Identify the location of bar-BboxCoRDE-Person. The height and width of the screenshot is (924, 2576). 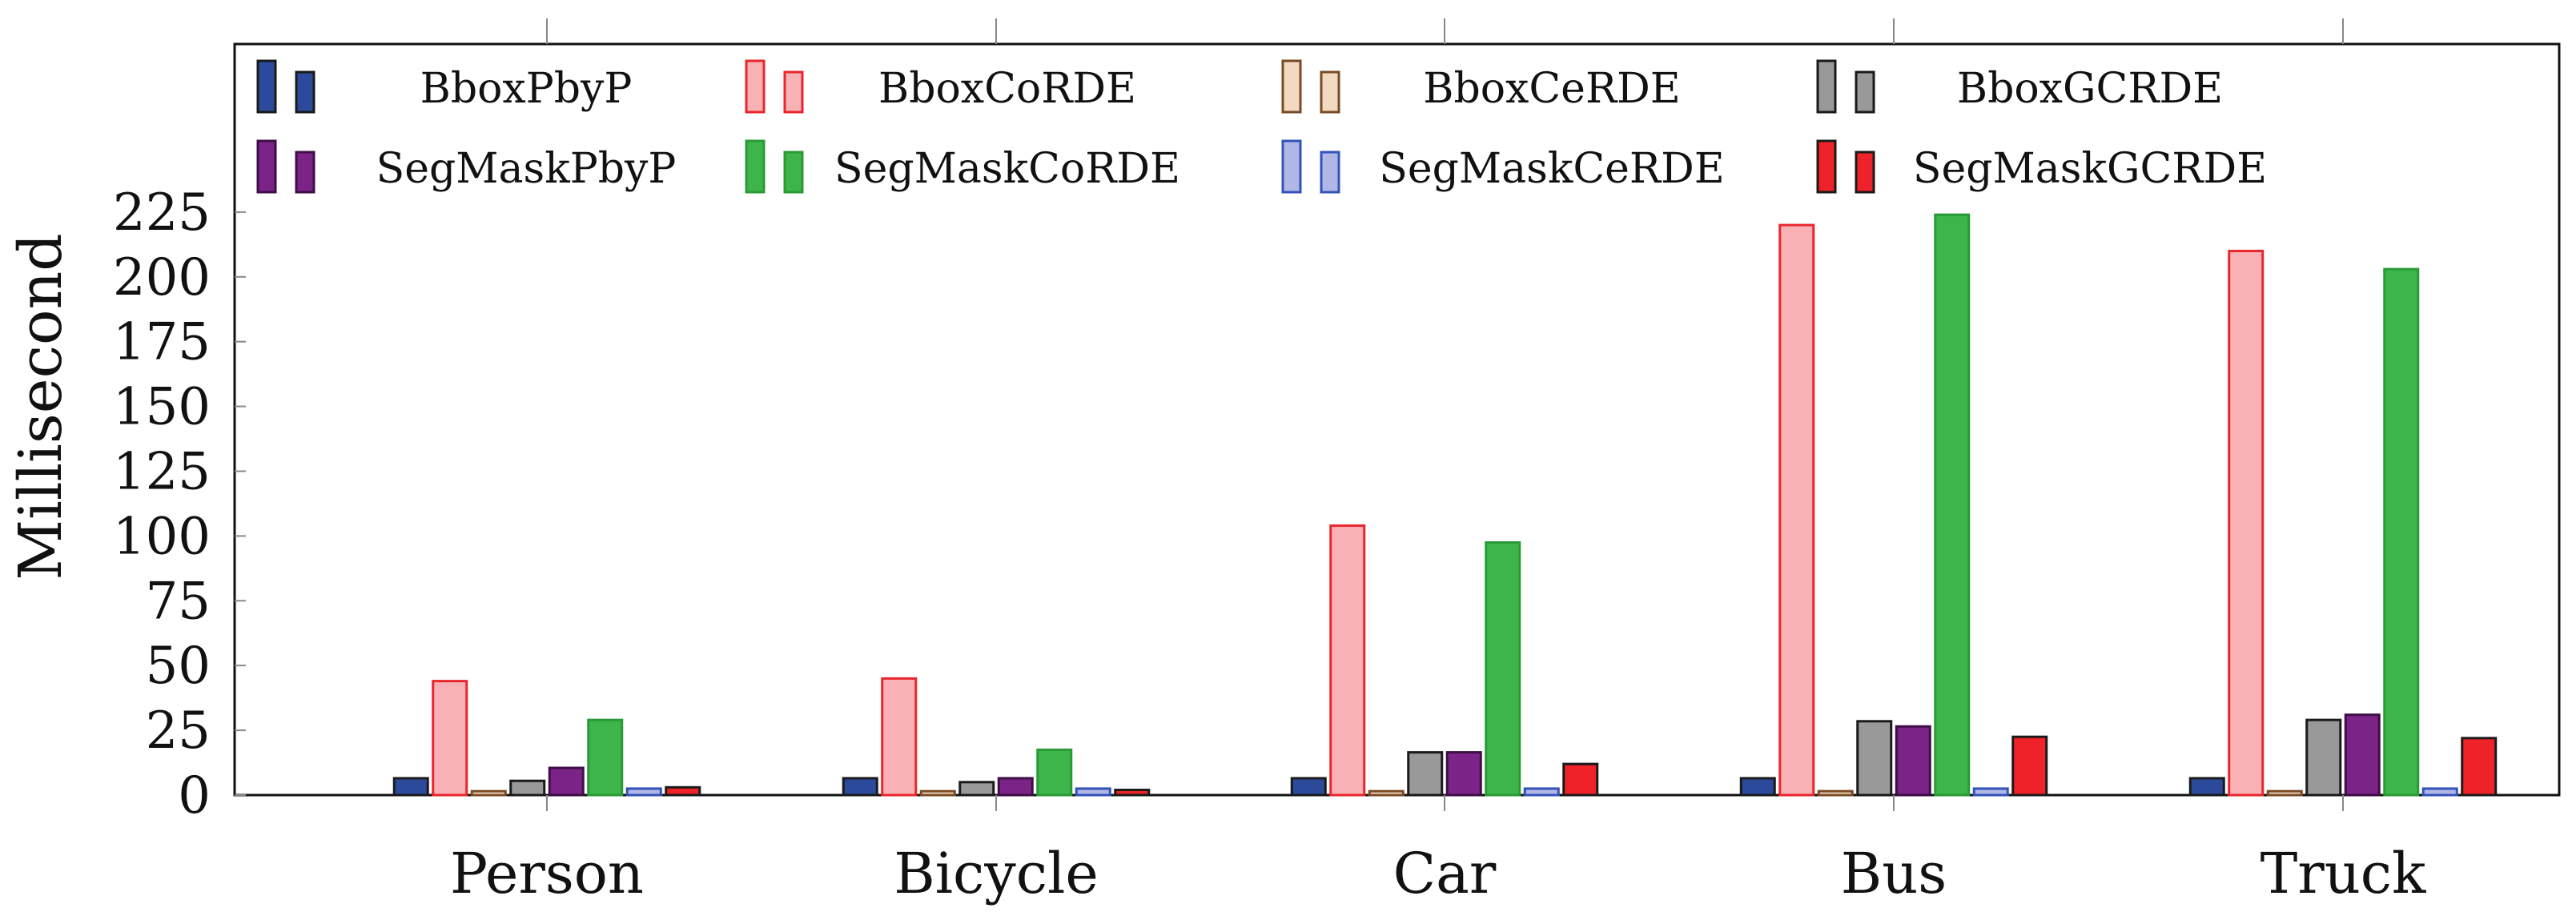
(450, 738).